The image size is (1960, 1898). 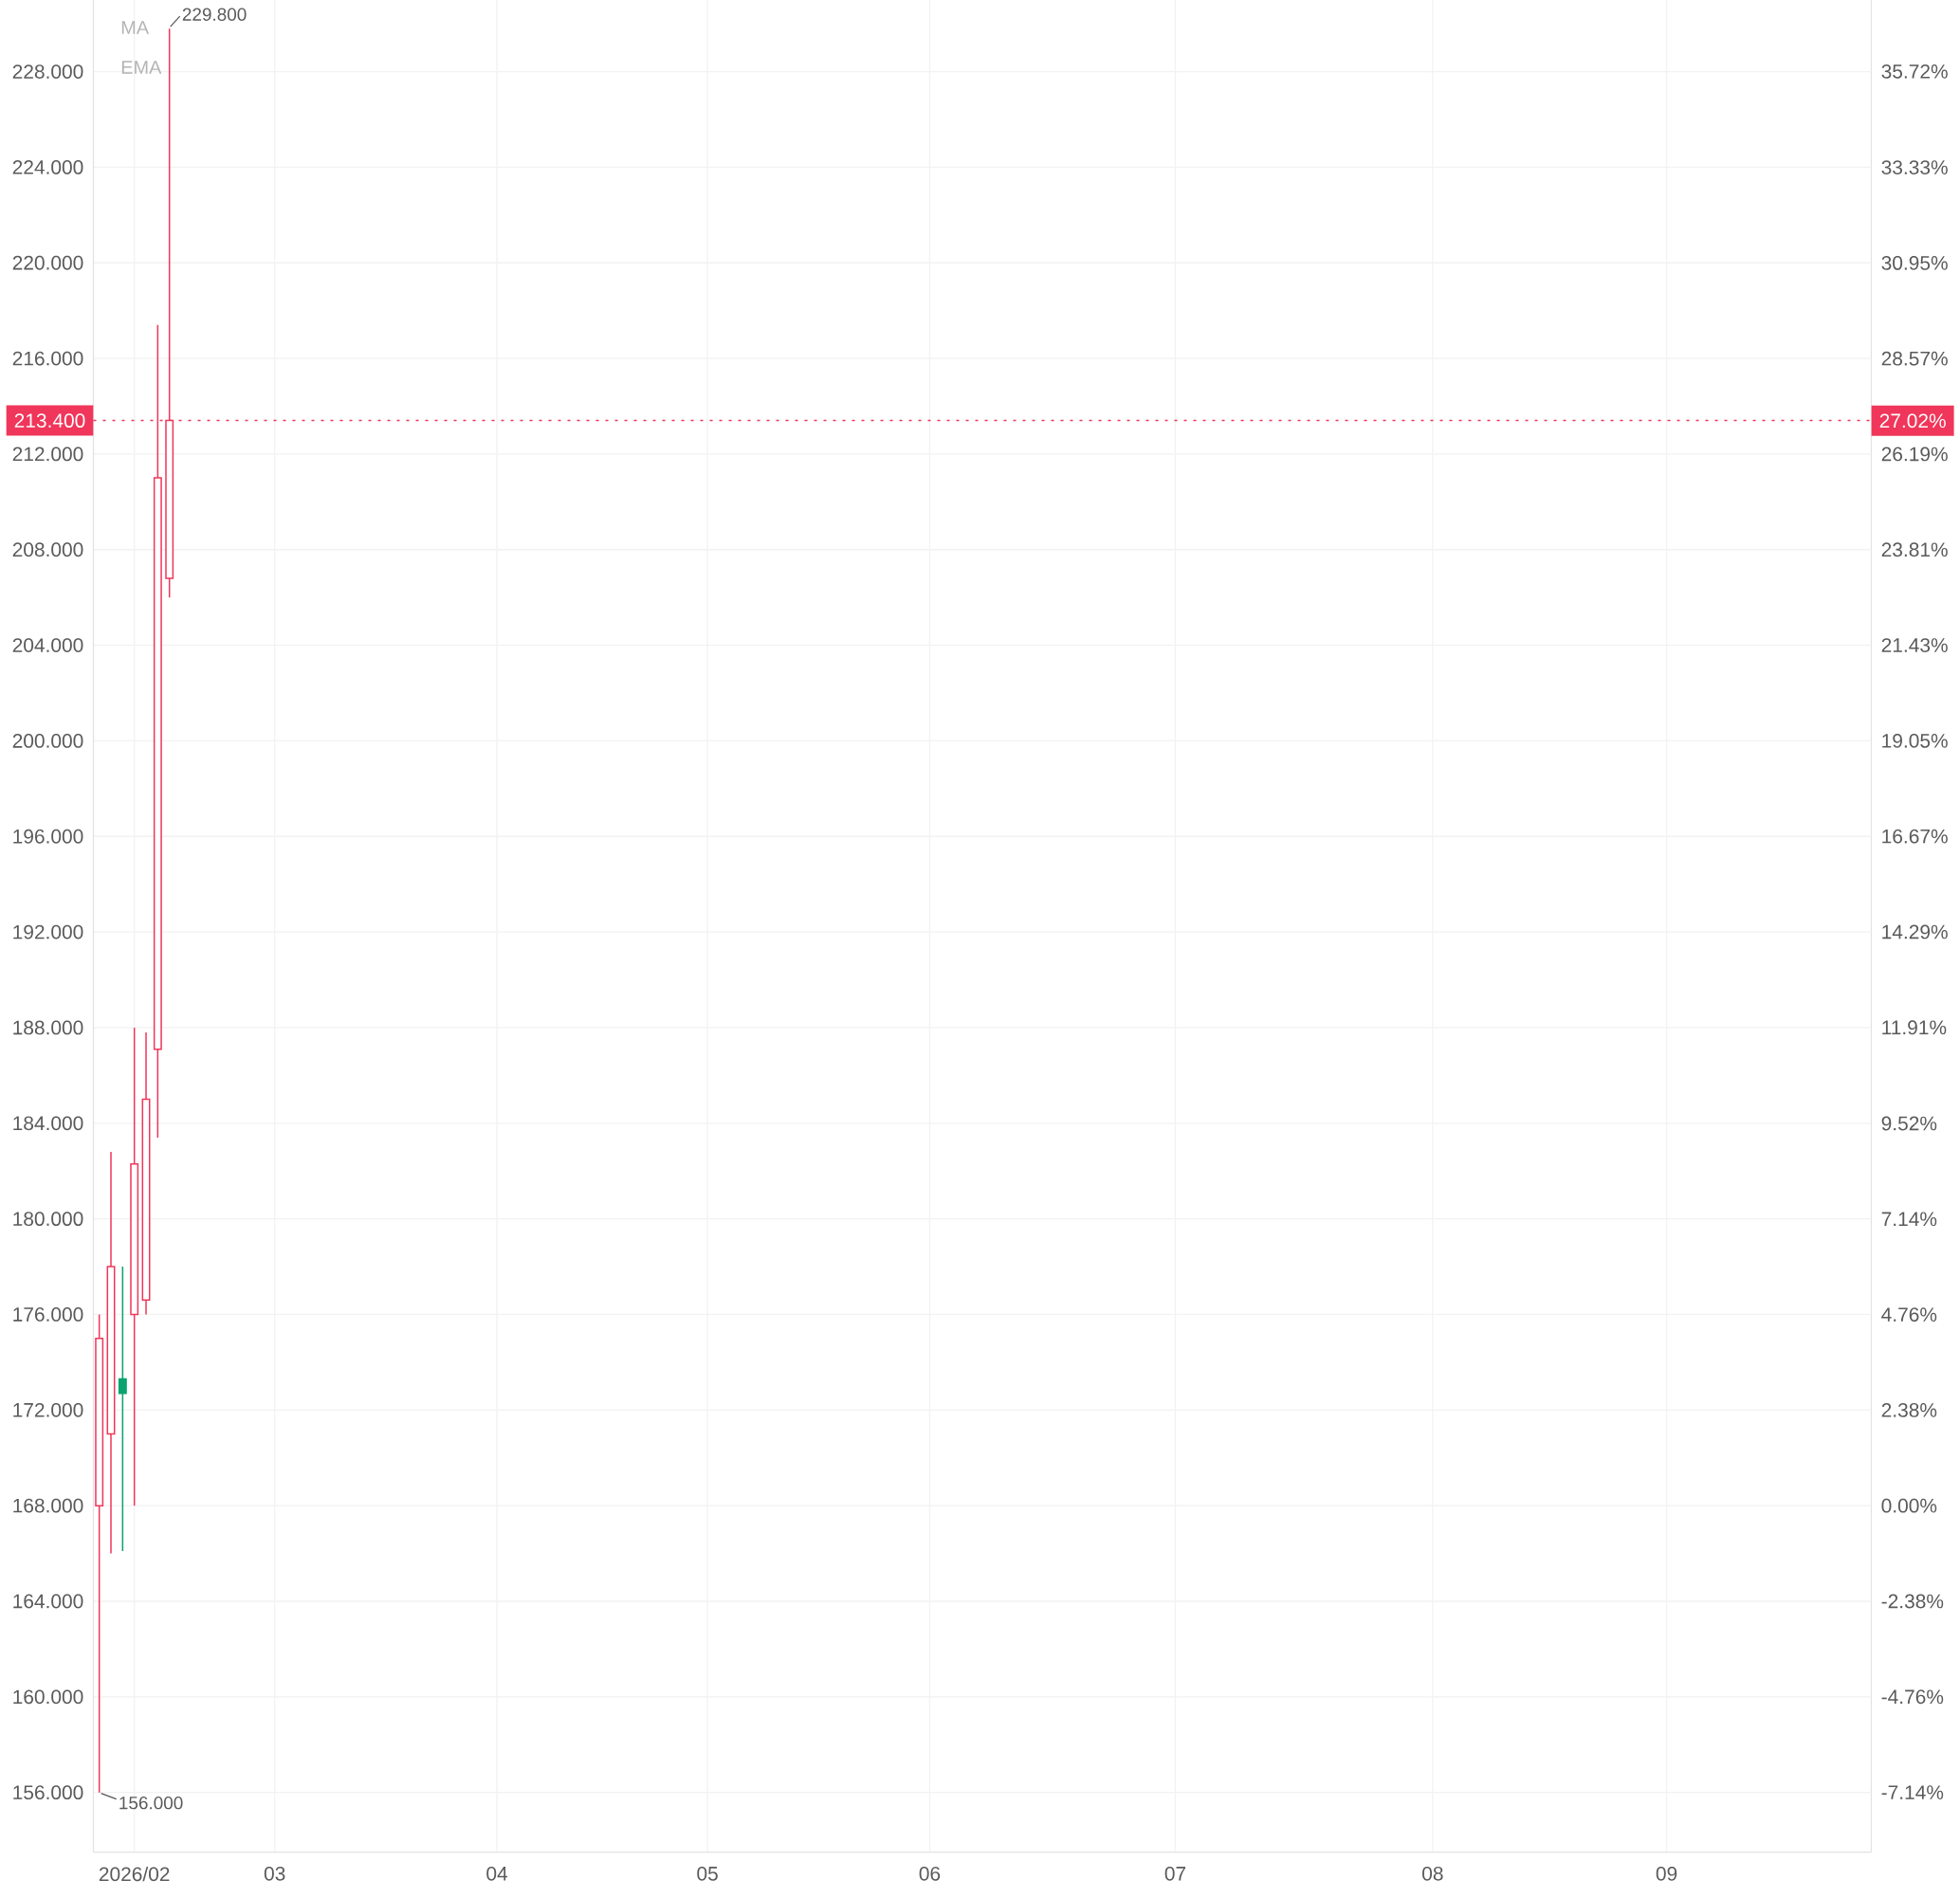 I want to click on y-tick-label: 204.000, so click(x=47, y=645).